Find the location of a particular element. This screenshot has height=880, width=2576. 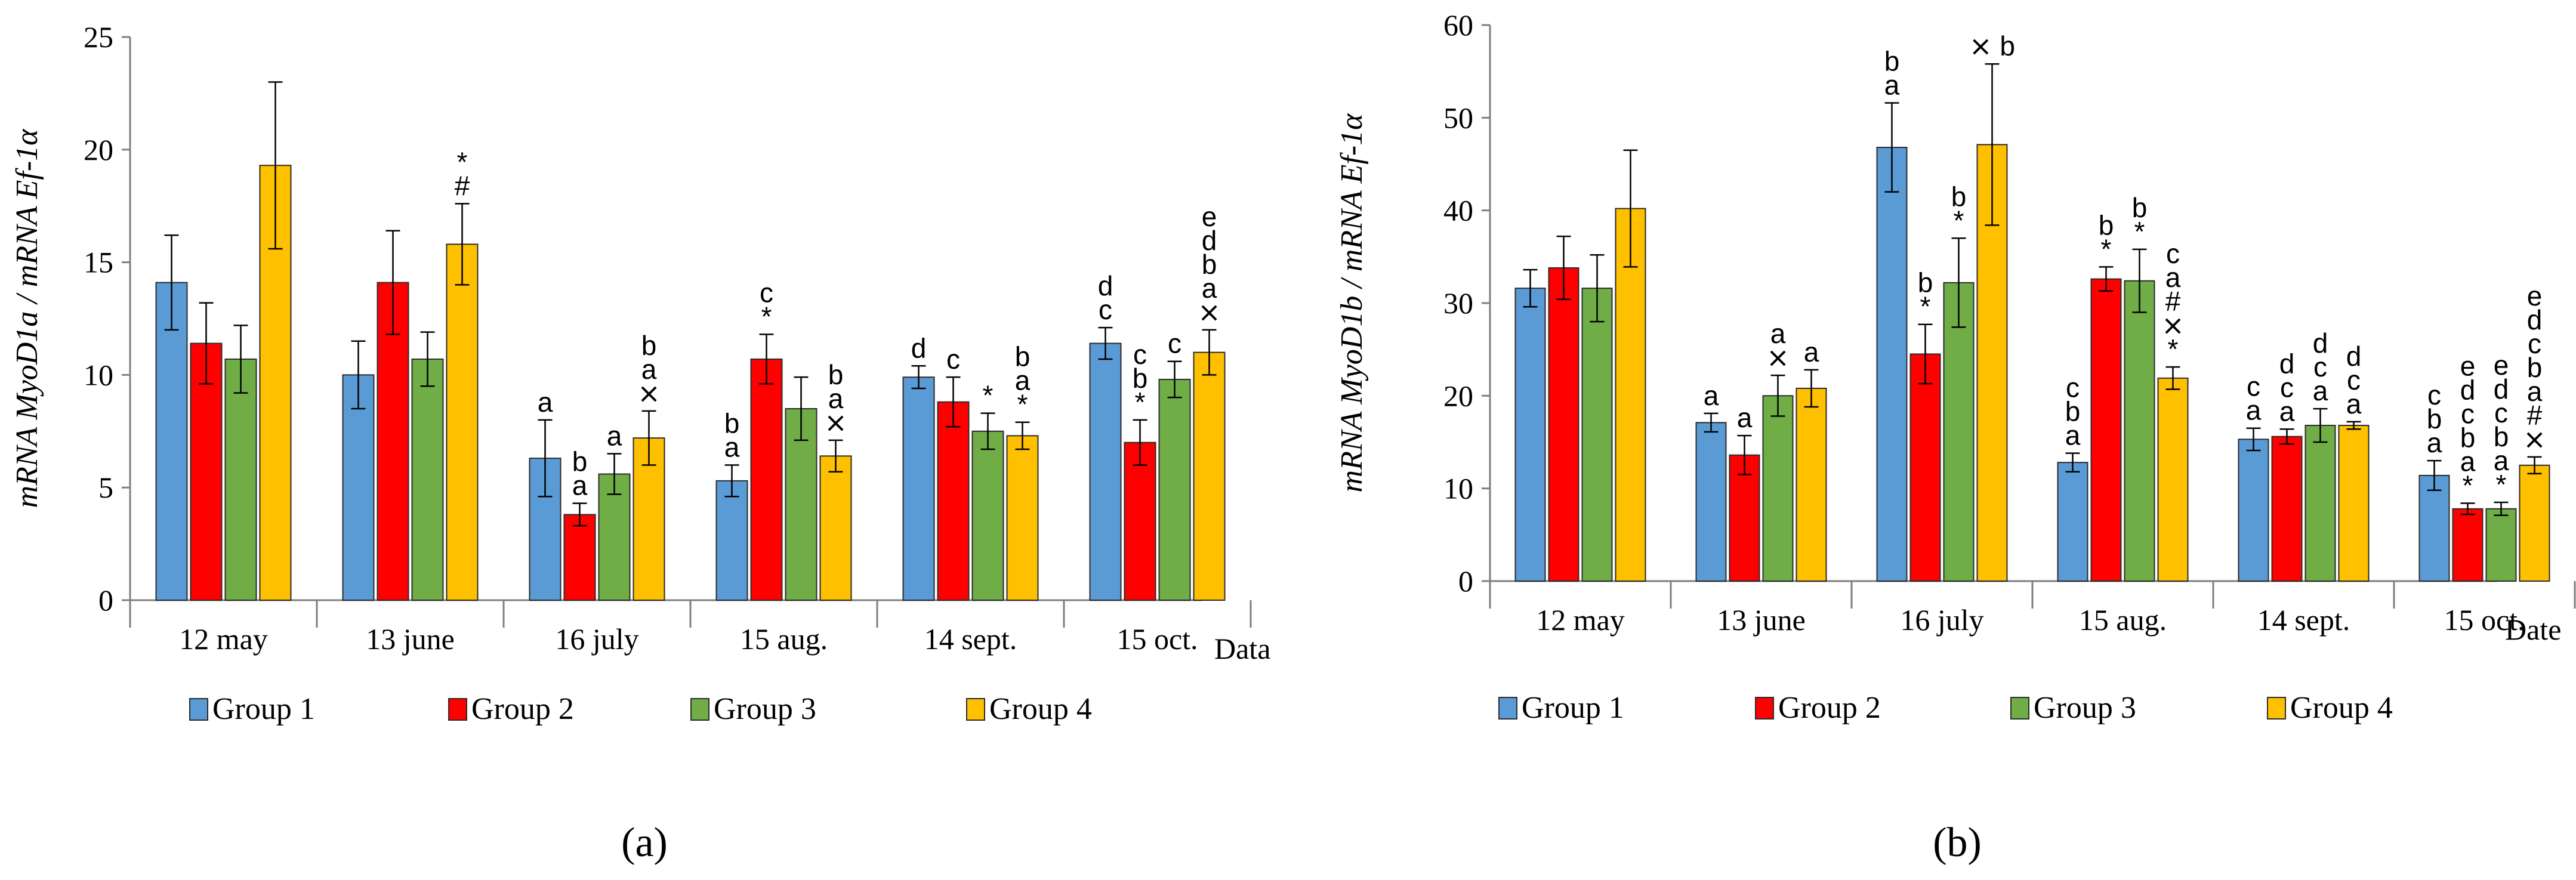

y-axis-label: mRNA MyoD1a / mRNA Ef-1α is located at coordinates (27, 318).